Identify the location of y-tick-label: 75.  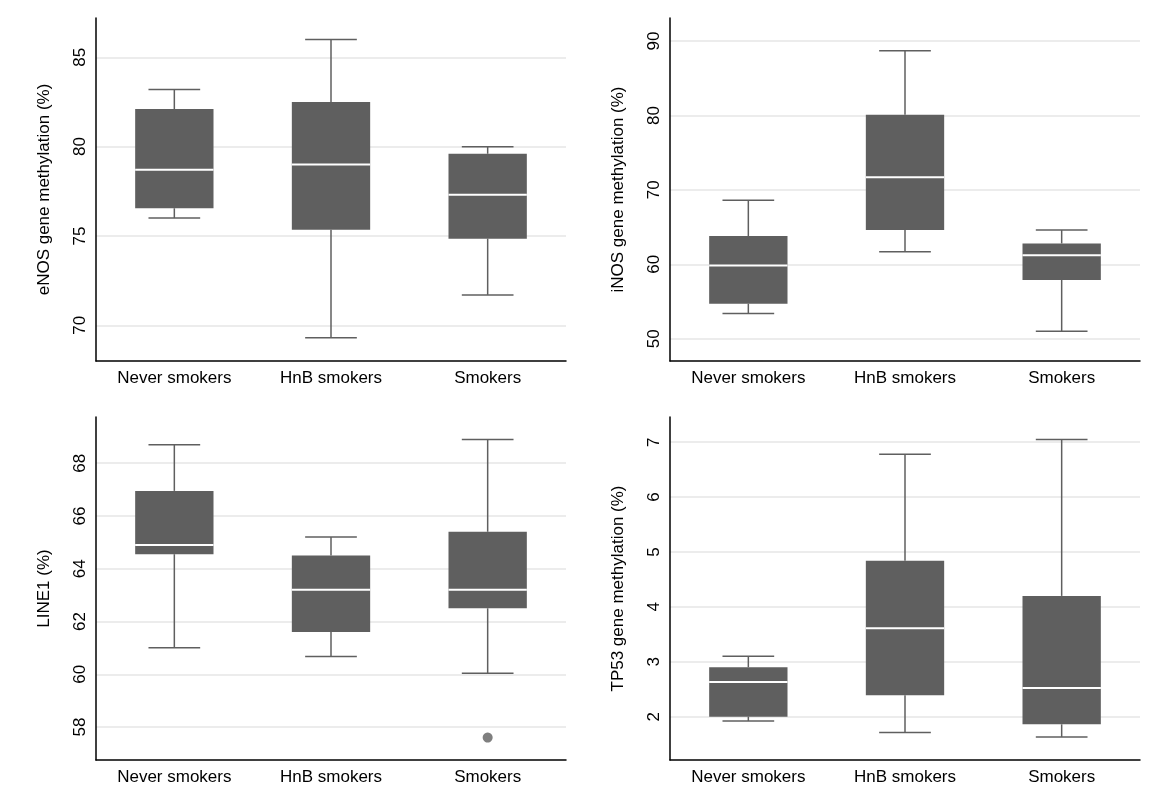
(79, 236).